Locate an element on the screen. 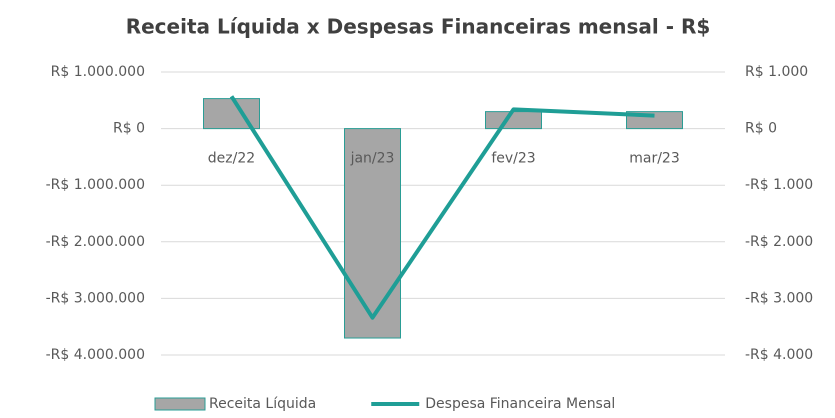 The image size is (835, 418). legend-swatch is located at coordinates (180, 404).